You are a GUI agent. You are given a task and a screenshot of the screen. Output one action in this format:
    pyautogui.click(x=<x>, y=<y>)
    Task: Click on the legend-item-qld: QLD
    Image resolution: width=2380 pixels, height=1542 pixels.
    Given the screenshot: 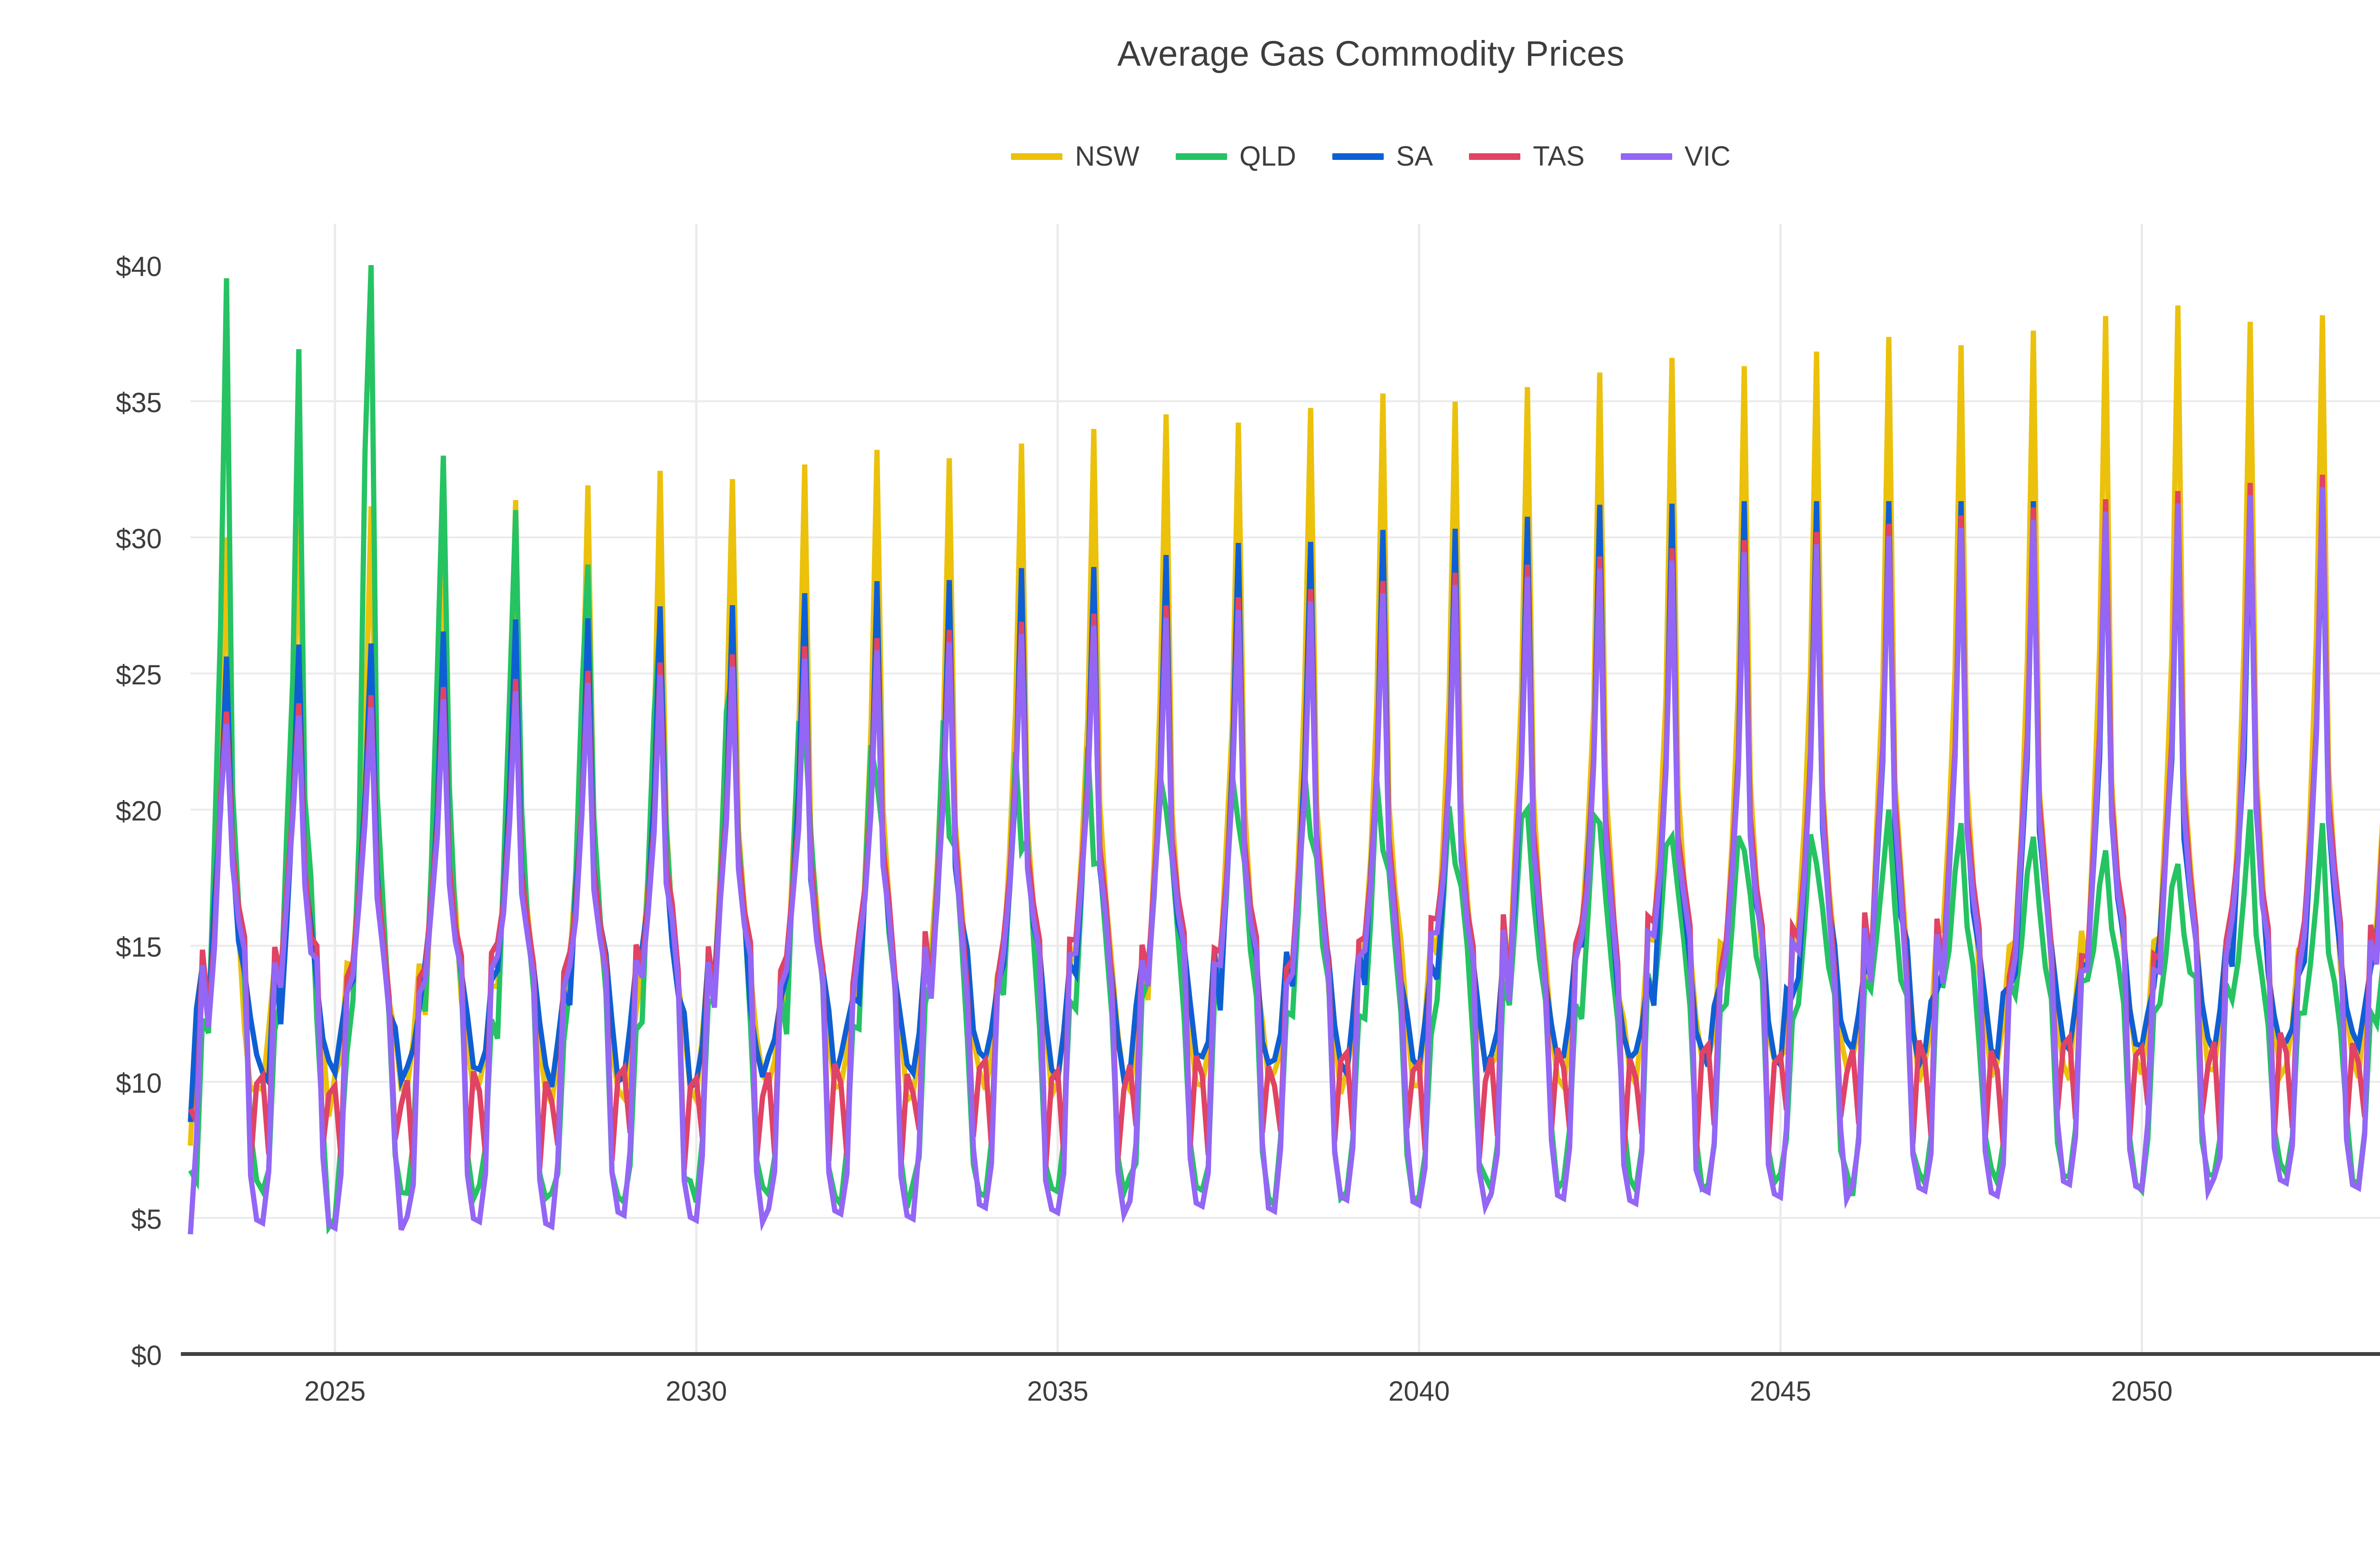 What is the action you would take?
    pyautogui.click(x=1236, y=156)
    